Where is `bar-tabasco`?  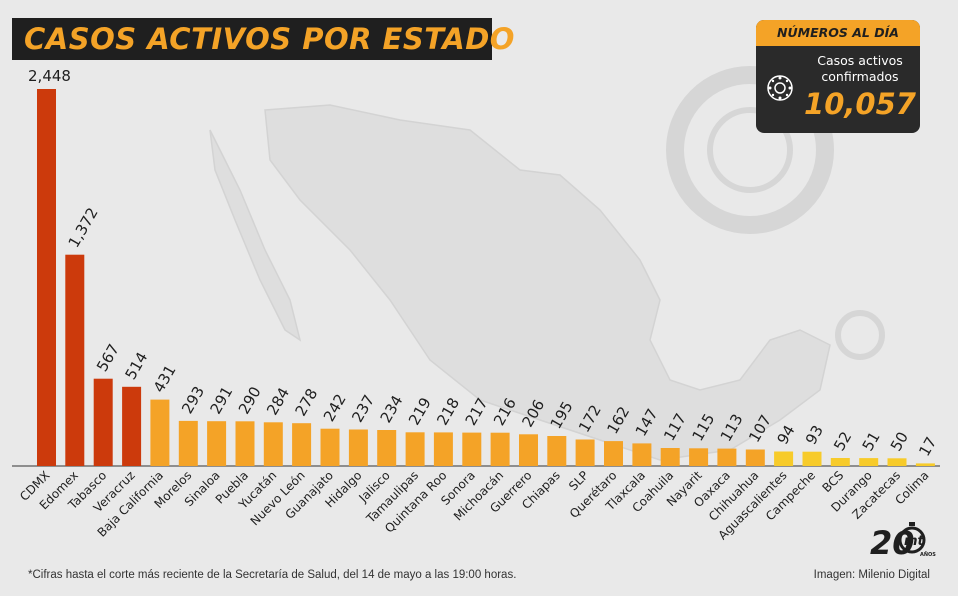
bar-tabasco is located at coordinates (103, 422).